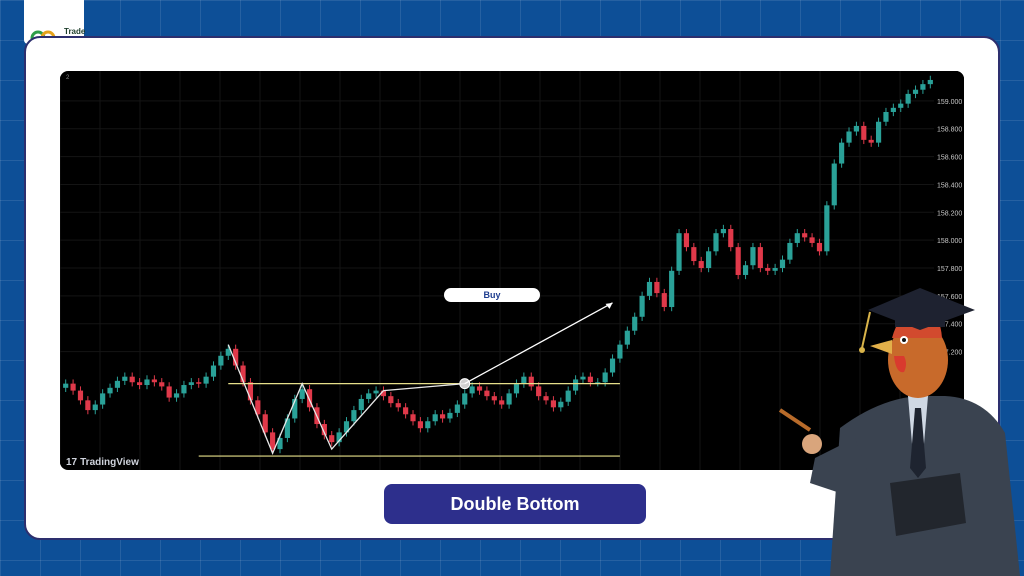  I want to click on buy-label: Buy, so click(492, 295).